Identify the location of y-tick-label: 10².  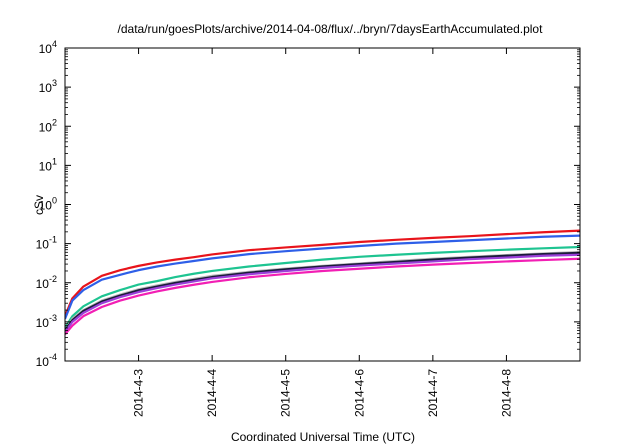
(48, 125).